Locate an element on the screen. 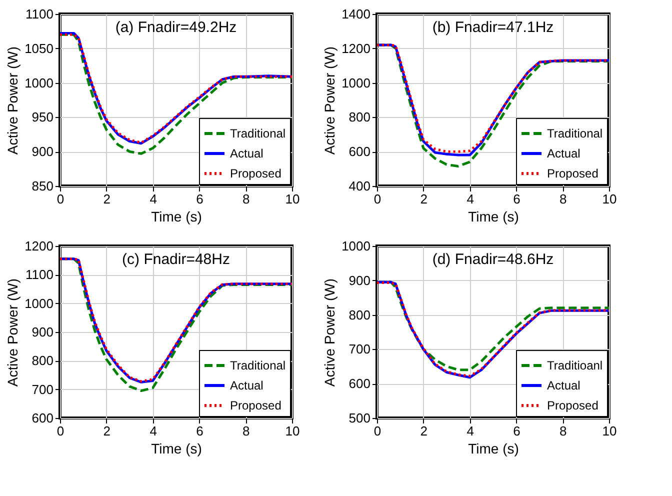 The height and width of the screenshot is (496, 672). y-tick-label: 500 is located at coordinates (359, 418).